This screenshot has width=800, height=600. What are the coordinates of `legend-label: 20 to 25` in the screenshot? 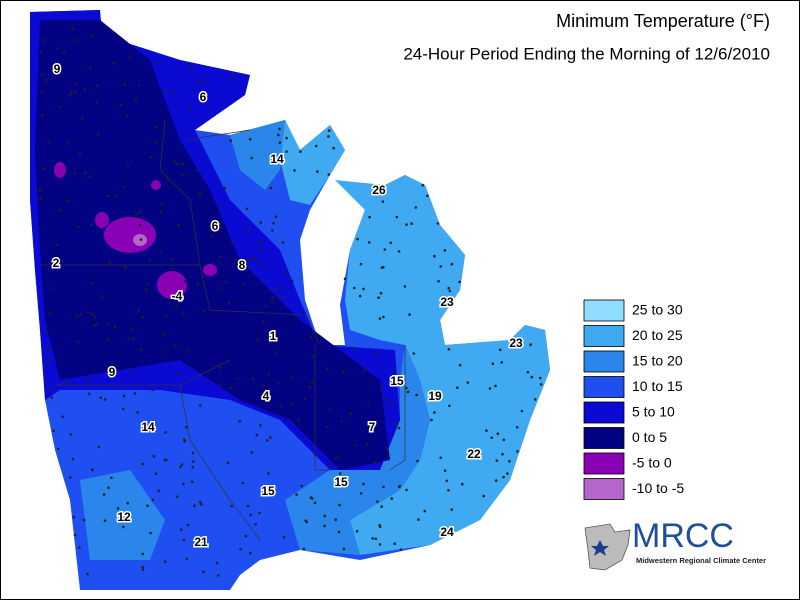 It's located at (657, 335).